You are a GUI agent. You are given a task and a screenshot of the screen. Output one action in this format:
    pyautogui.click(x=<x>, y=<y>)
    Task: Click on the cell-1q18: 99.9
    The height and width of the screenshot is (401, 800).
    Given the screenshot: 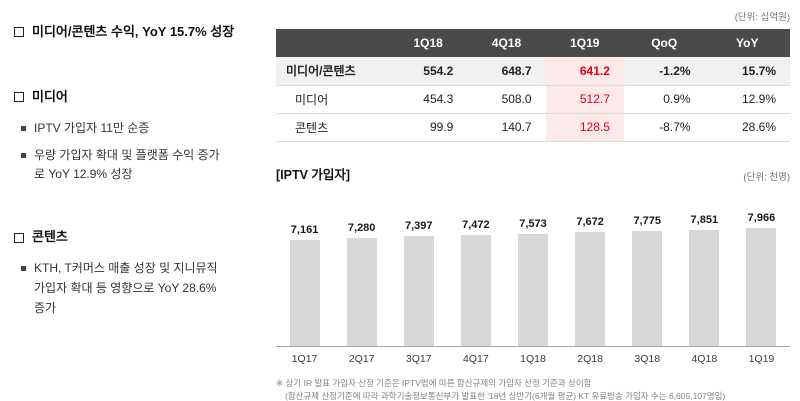 What is the action you would take?
    pyautogui.click(x=428, y=127)
    